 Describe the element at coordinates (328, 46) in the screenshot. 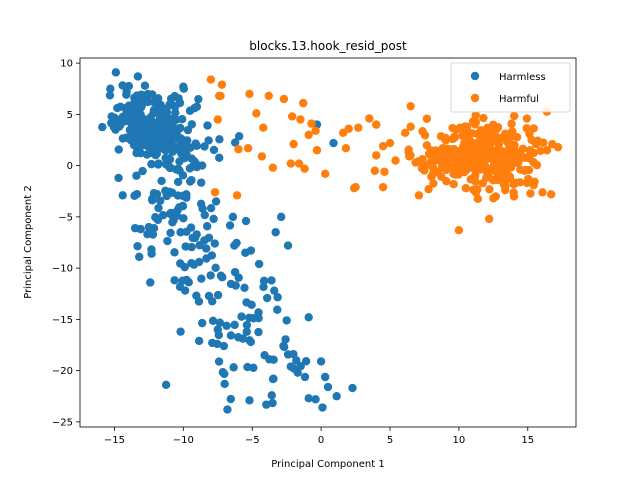

I see `chart-title: blocks.13.hook_resid_post` at that location.